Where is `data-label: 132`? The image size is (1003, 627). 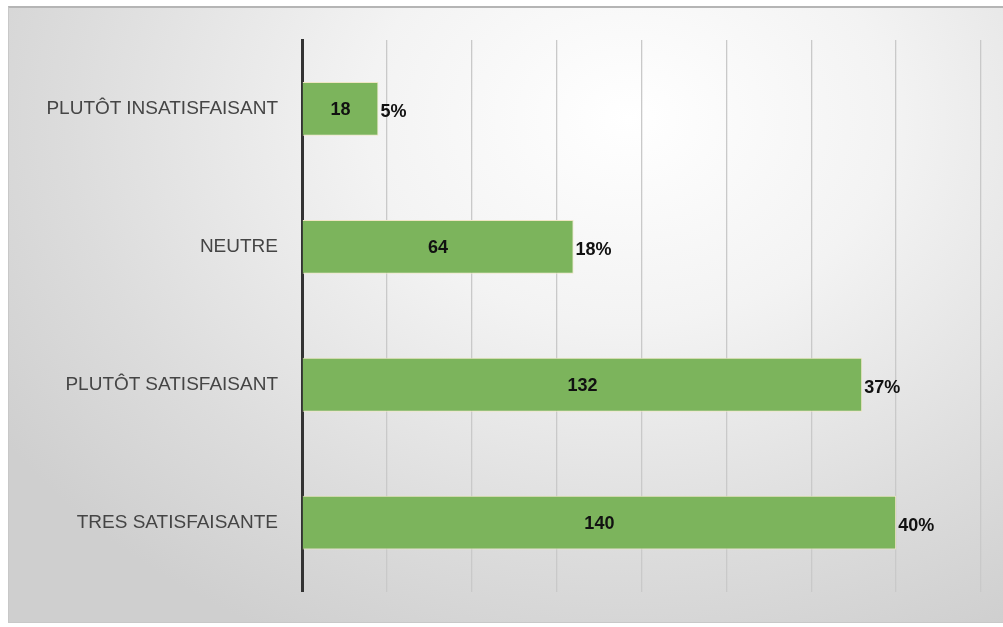 data-label: 132 is located at coordinates (582, 384).